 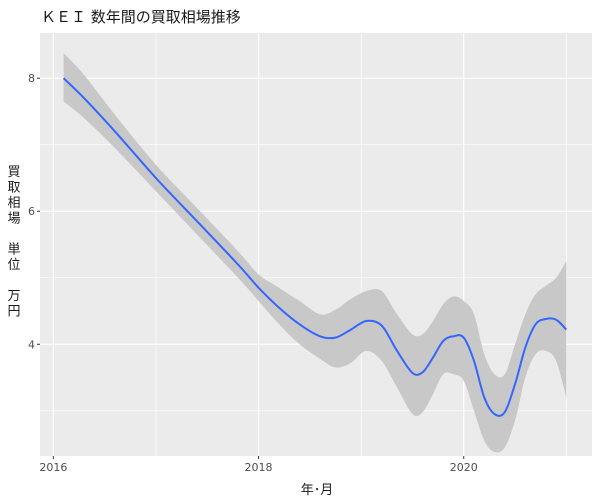 I want to click on y-axis-title-char: 買, so click(x=13, y=172).